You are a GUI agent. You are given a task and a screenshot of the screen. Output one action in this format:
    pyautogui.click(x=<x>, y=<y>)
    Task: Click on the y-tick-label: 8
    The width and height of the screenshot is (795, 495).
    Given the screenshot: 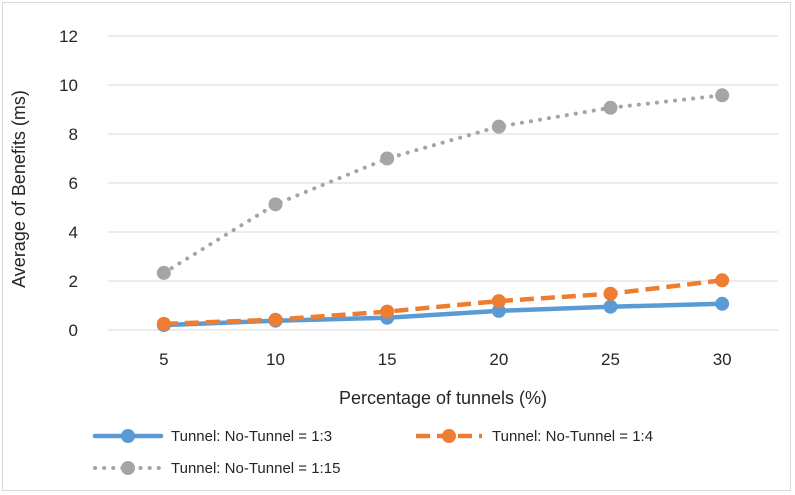 What is the action you would take?
    pyautogui.click(x=73, y=134)
    